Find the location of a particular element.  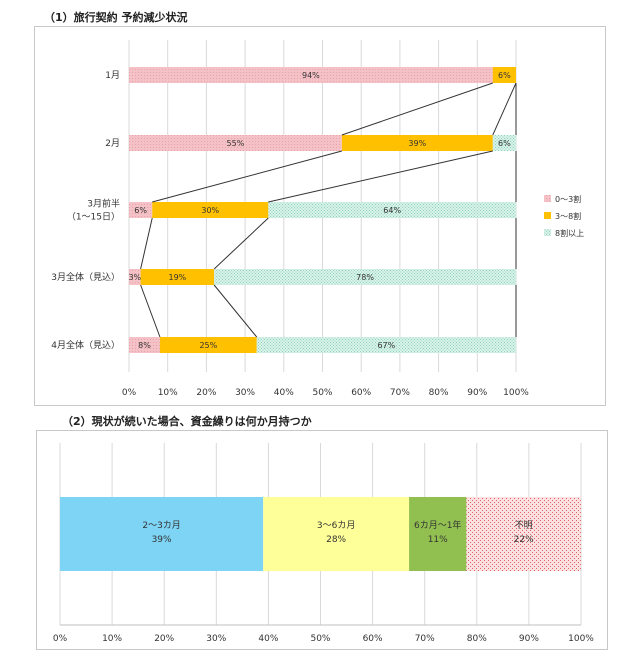

segment-name-label: 2～3カ月 is located at coordinates (161, 525).